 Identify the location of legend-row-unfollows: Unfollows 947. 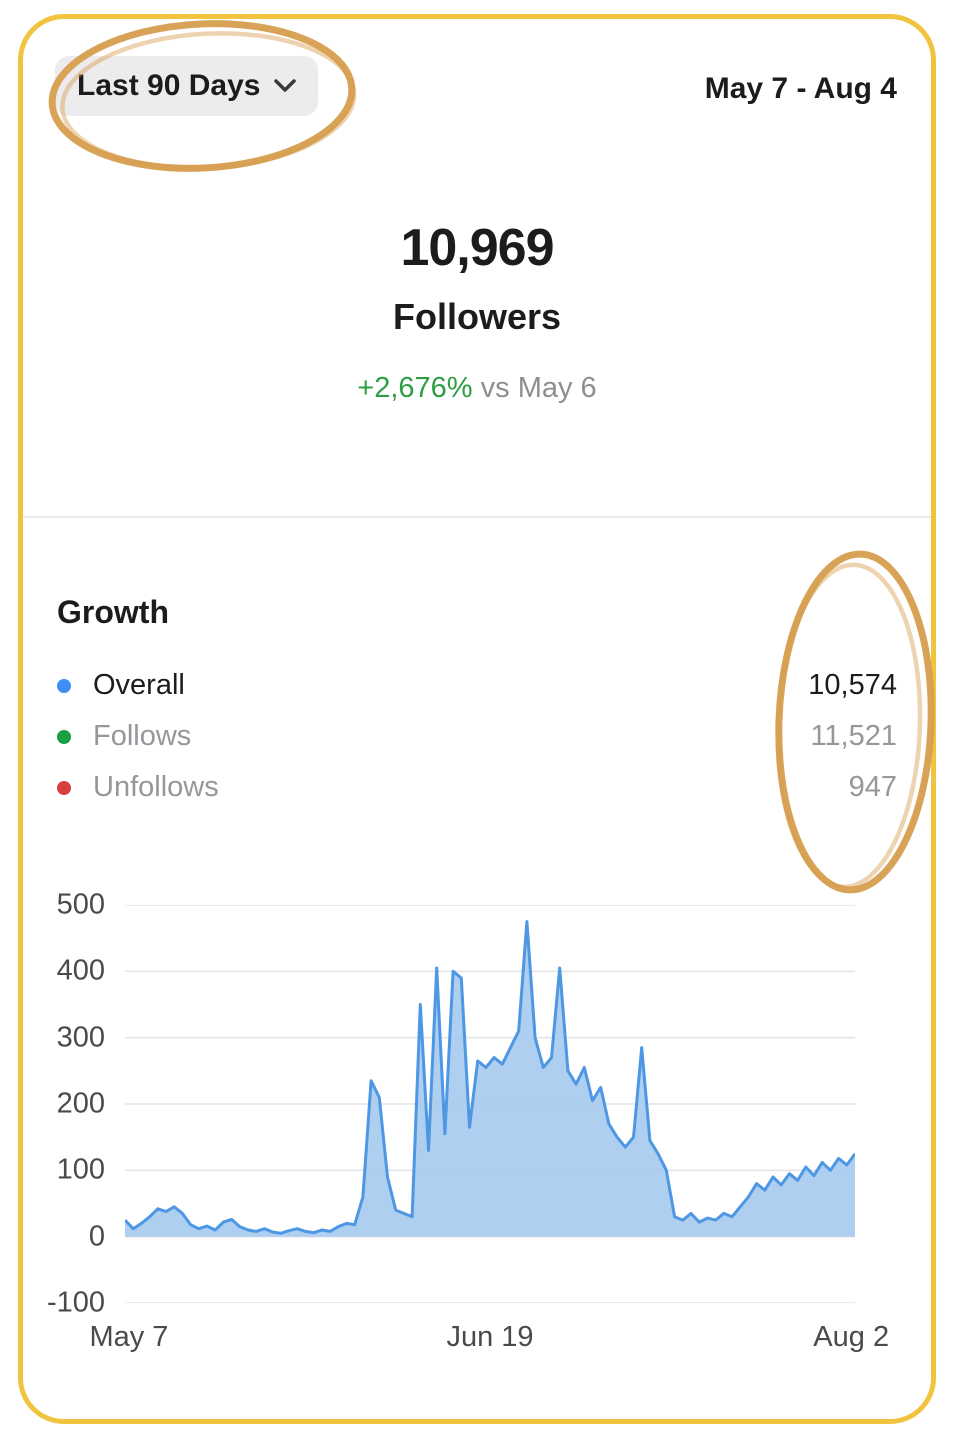
(477, 787).